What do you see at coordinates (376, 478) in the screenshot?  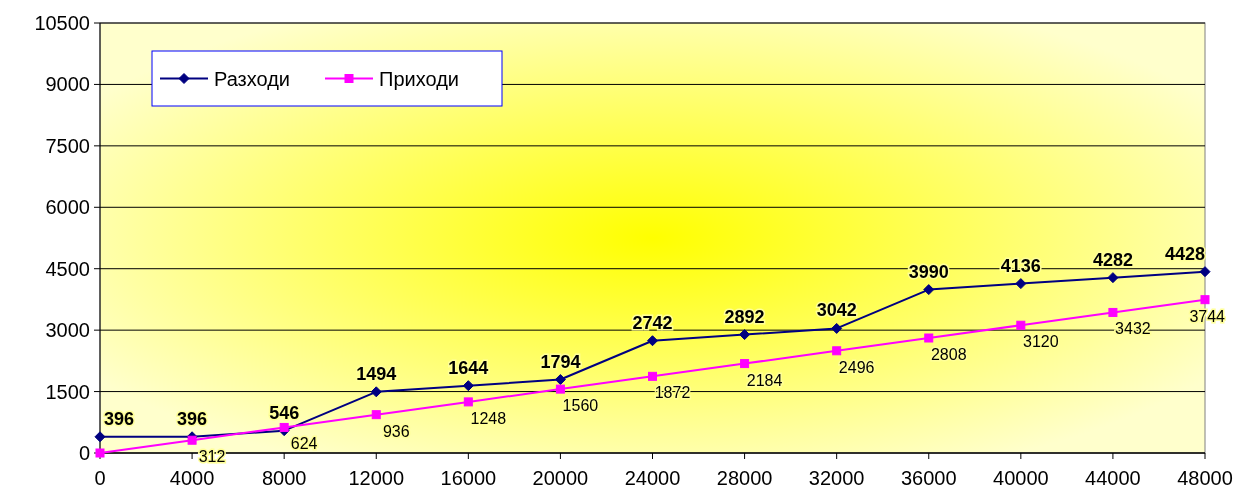 I see `x-tick-label: 12000` at bounding box center [376, 478].